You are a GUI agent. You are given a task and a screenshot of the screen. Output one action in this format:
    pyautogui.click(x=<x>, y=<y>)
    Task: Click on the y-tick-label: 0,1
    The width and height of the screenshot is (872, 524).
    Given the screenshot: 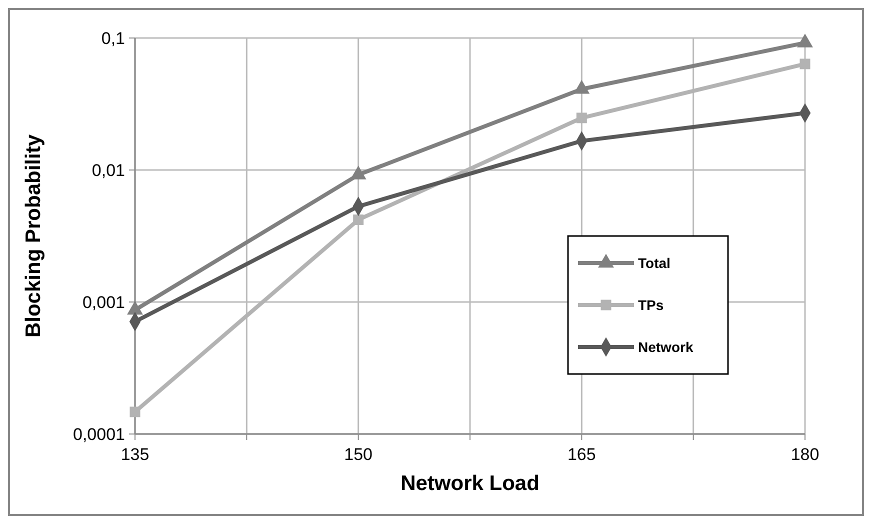 What is the action you would take?
    pyautogui.click(x=113, y=38)
    